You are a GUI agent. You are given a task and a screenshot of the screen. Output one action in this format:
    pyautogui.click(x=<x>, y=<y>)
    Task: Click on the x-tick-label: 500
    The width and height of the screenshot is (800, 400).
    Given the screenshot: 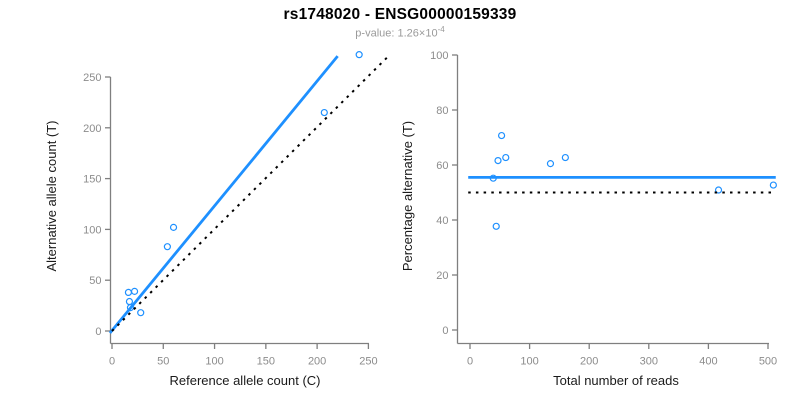 What is the action you would take?
    pyautogui.click(x=768, y=362)
    